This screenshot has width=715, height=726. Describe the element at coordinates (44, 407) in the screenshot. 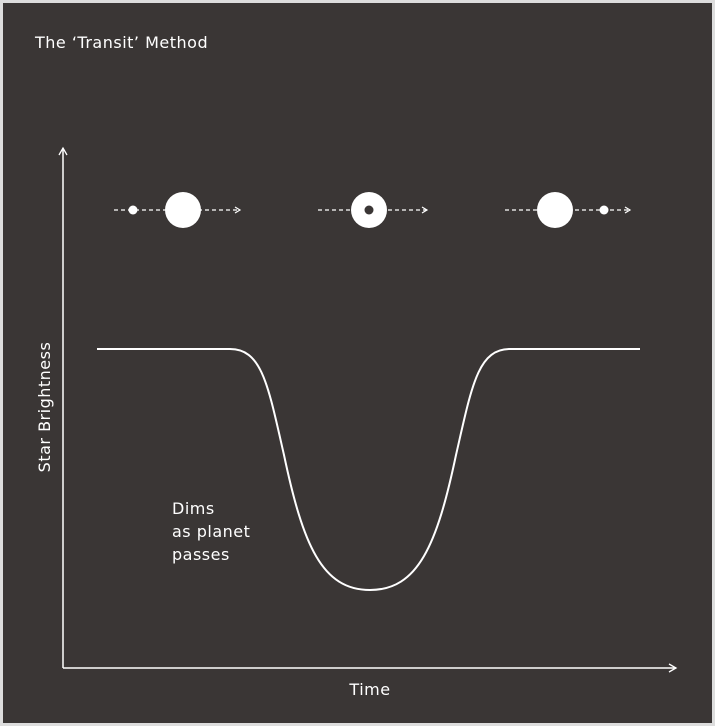

I see `y-axis-label: Star Brightness` at that location.